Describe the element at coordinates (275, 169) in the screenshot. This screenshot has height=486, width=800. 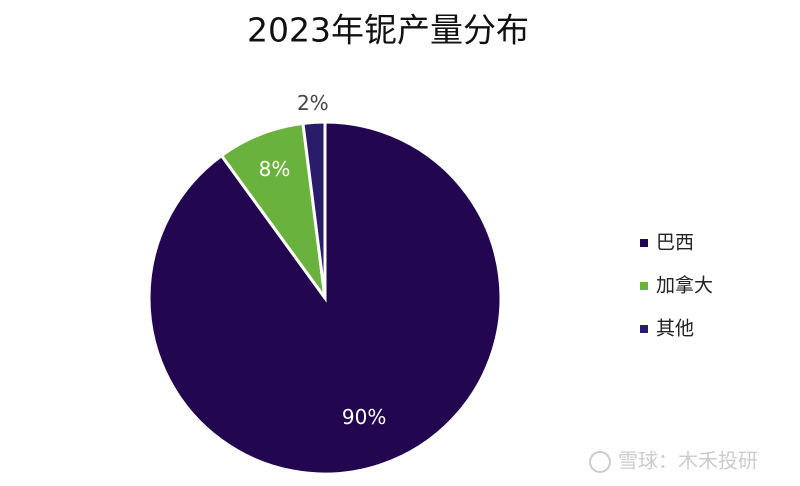
I see `data-label: 8%` at that location.